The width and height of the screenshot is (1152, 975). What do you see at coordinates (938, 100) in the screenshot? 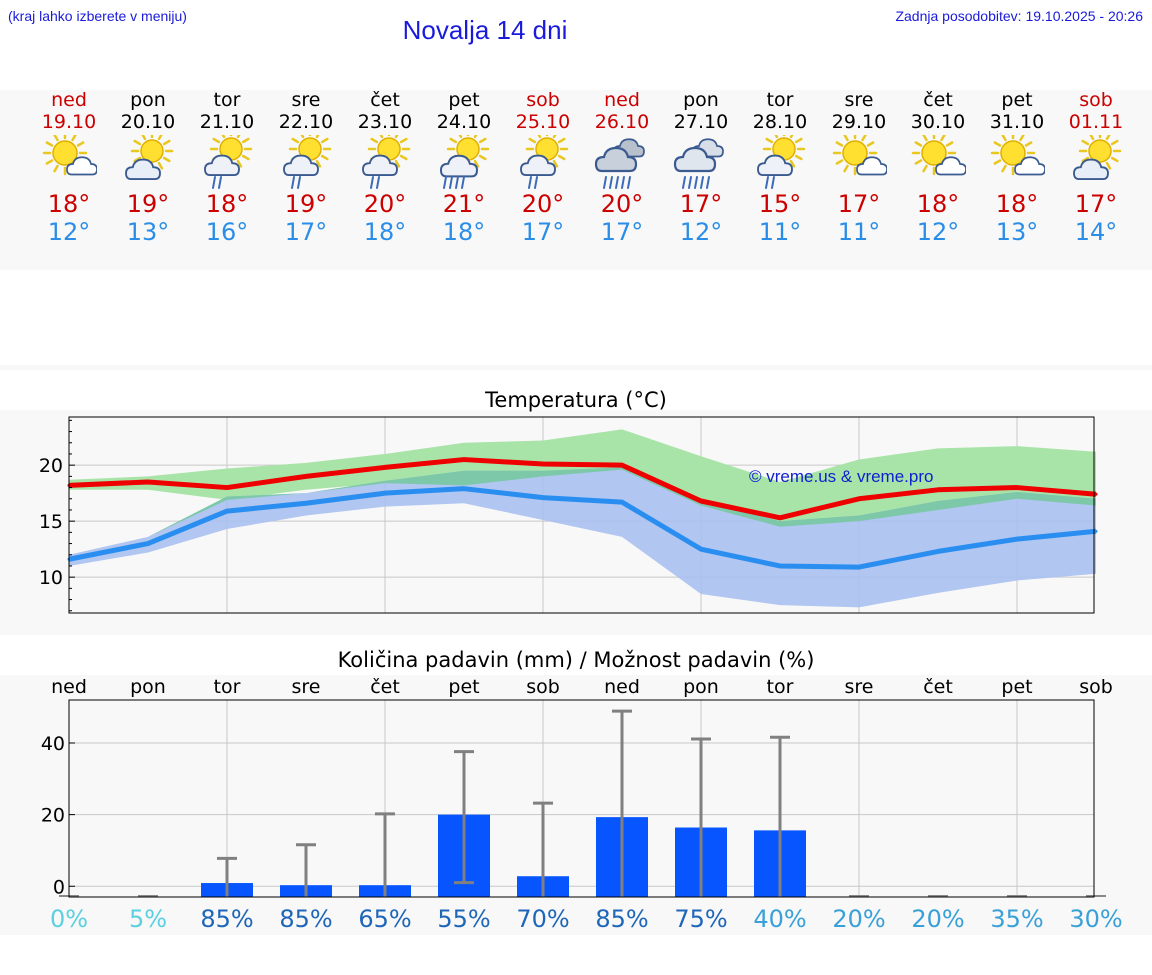
I see `day-name: čet` at bounding box center [938, 100].